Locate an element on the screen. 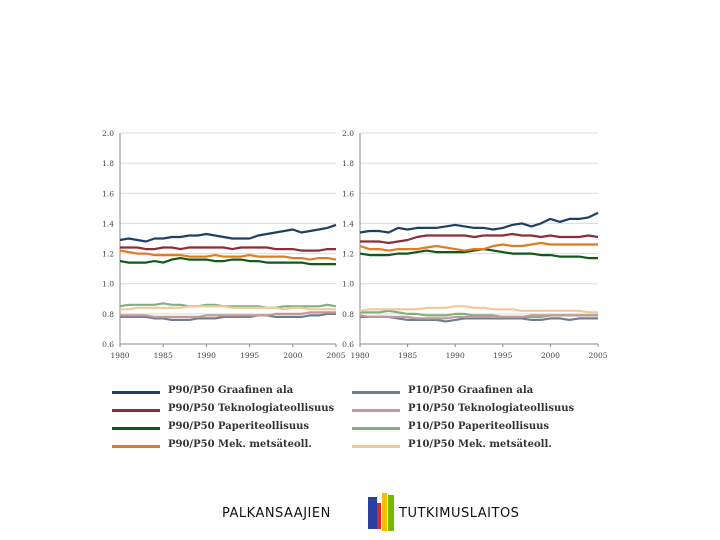  legend-item: P10/P50 Teknologiateollisuus is located at coordinates (472, 412).